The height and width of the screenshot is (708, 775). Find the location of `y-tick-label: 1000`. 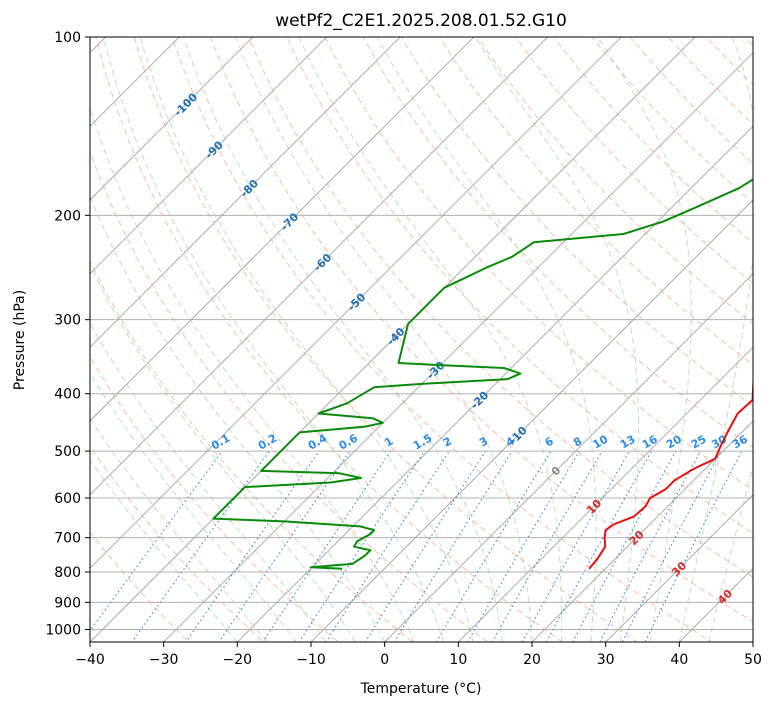

y-tick-label: 1000 is located at coordinates (63, 630).